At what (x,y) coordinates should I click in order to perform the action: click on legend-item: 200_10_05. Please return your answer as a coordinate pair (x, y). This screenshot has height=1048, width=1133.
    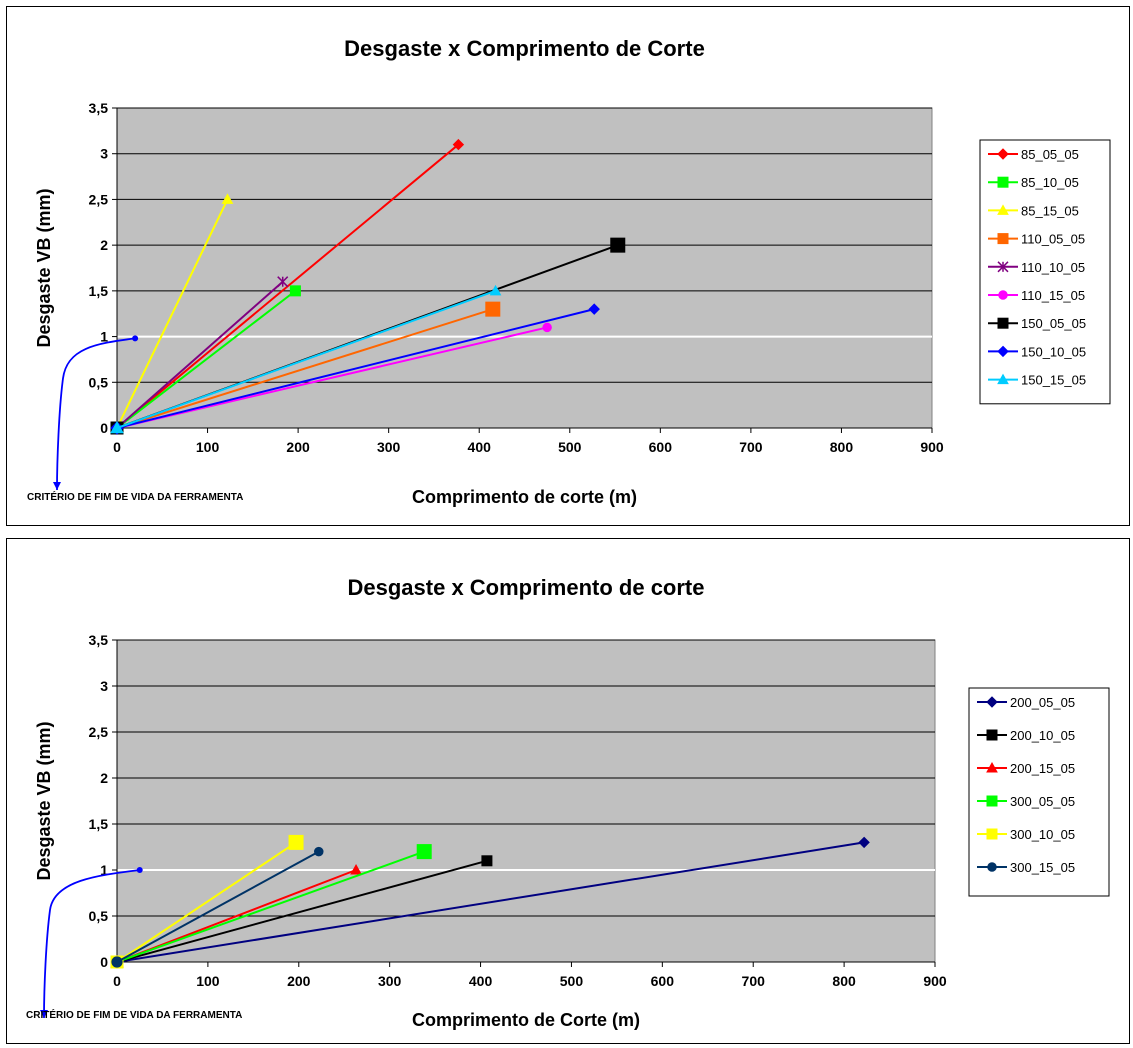
    Looking at the image, I should click on (1026, 735).